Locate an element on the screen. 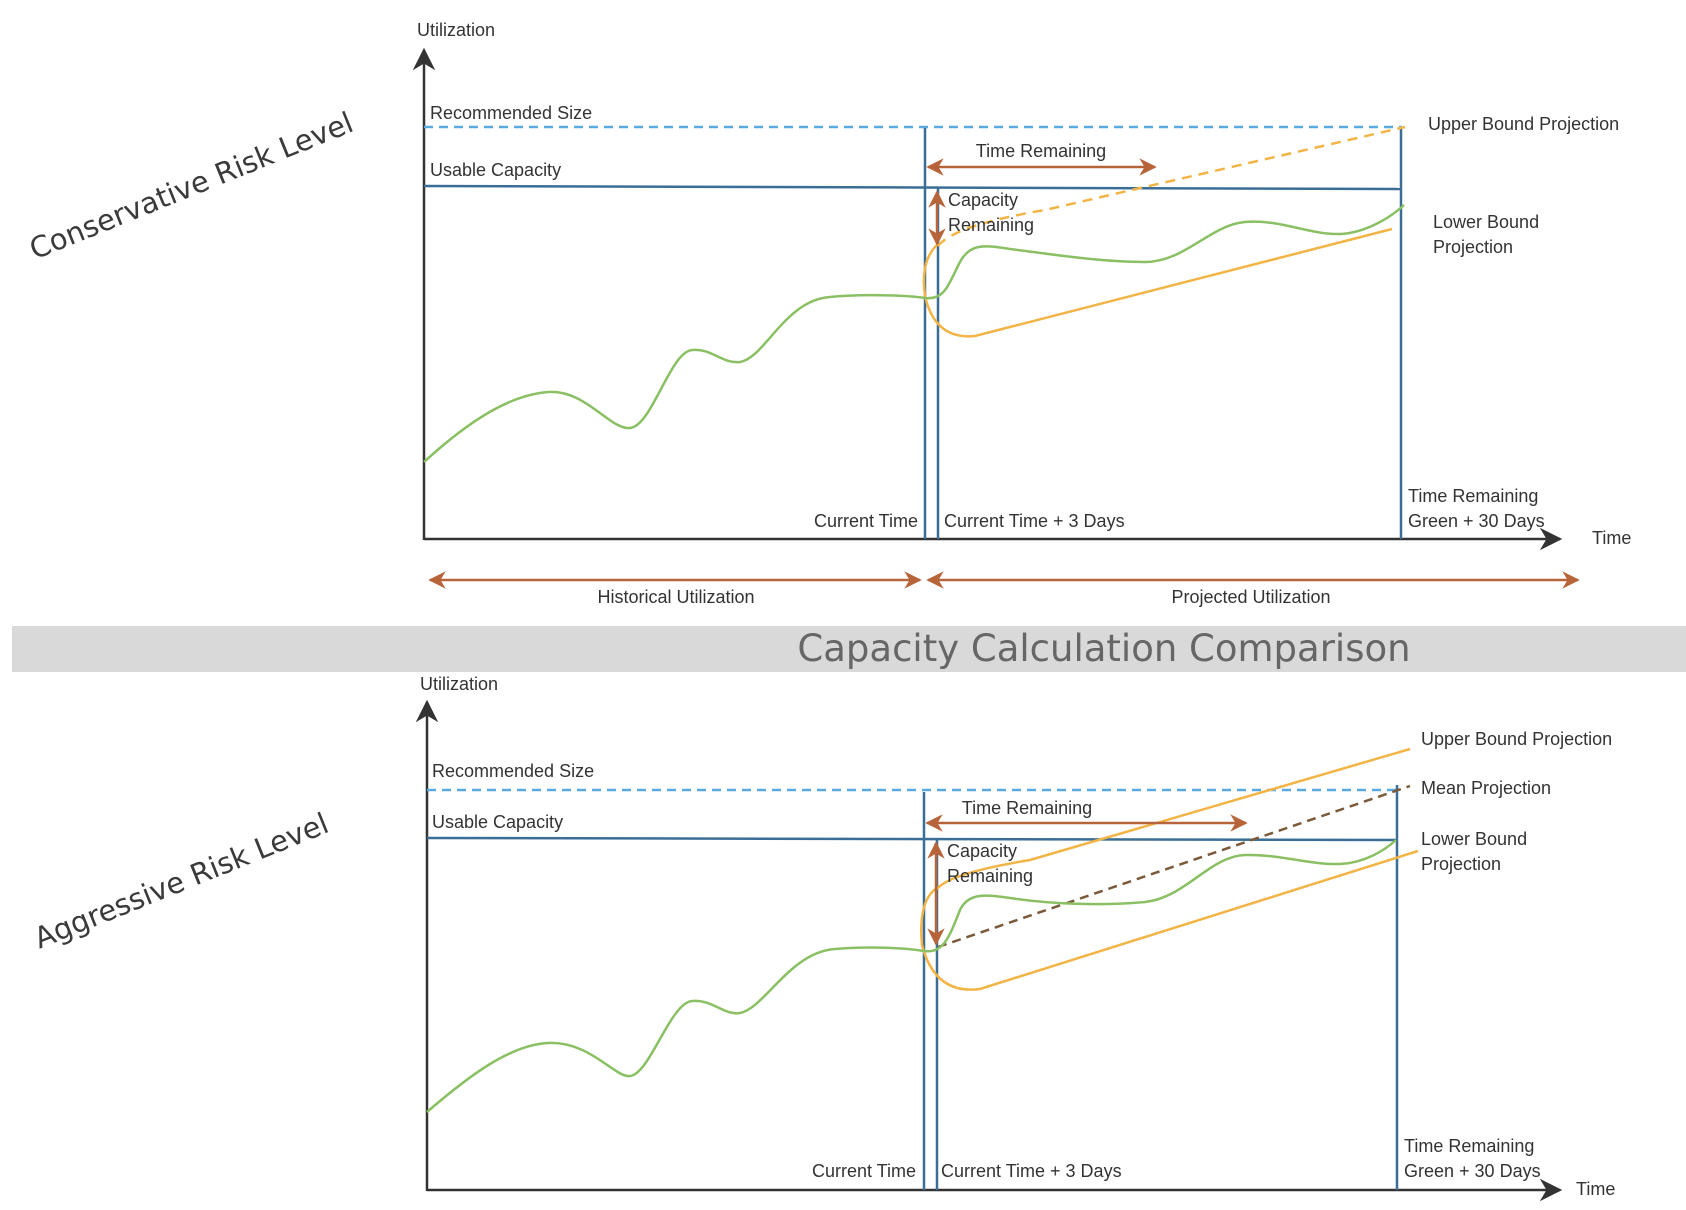  bottom-lower-bound-label-2: Projection is located at coordinates (1461, 864).